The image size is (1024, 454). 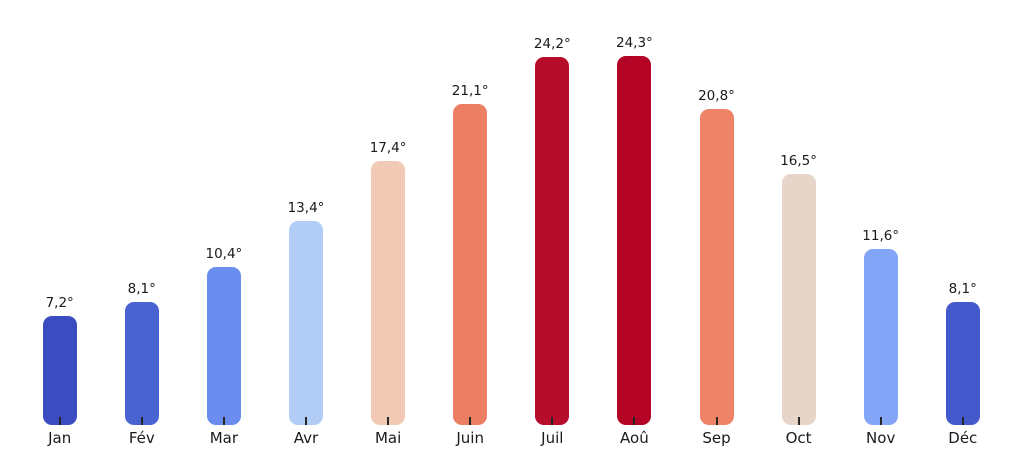 What do you see at coordinates (552, 241) in the screenshot?
I see `bar-juil` at bounding box center [552, 241].